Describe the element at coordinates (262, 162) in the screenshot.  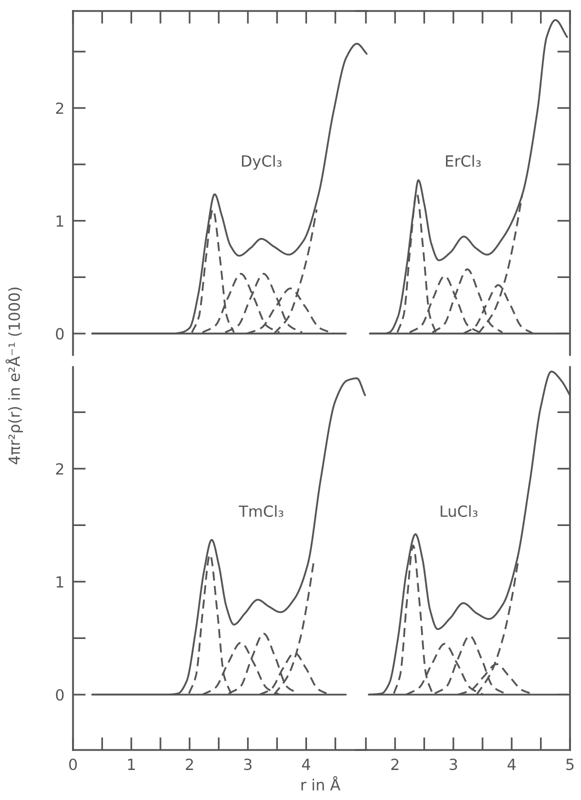
I see `text: DyCl₃` at that location.